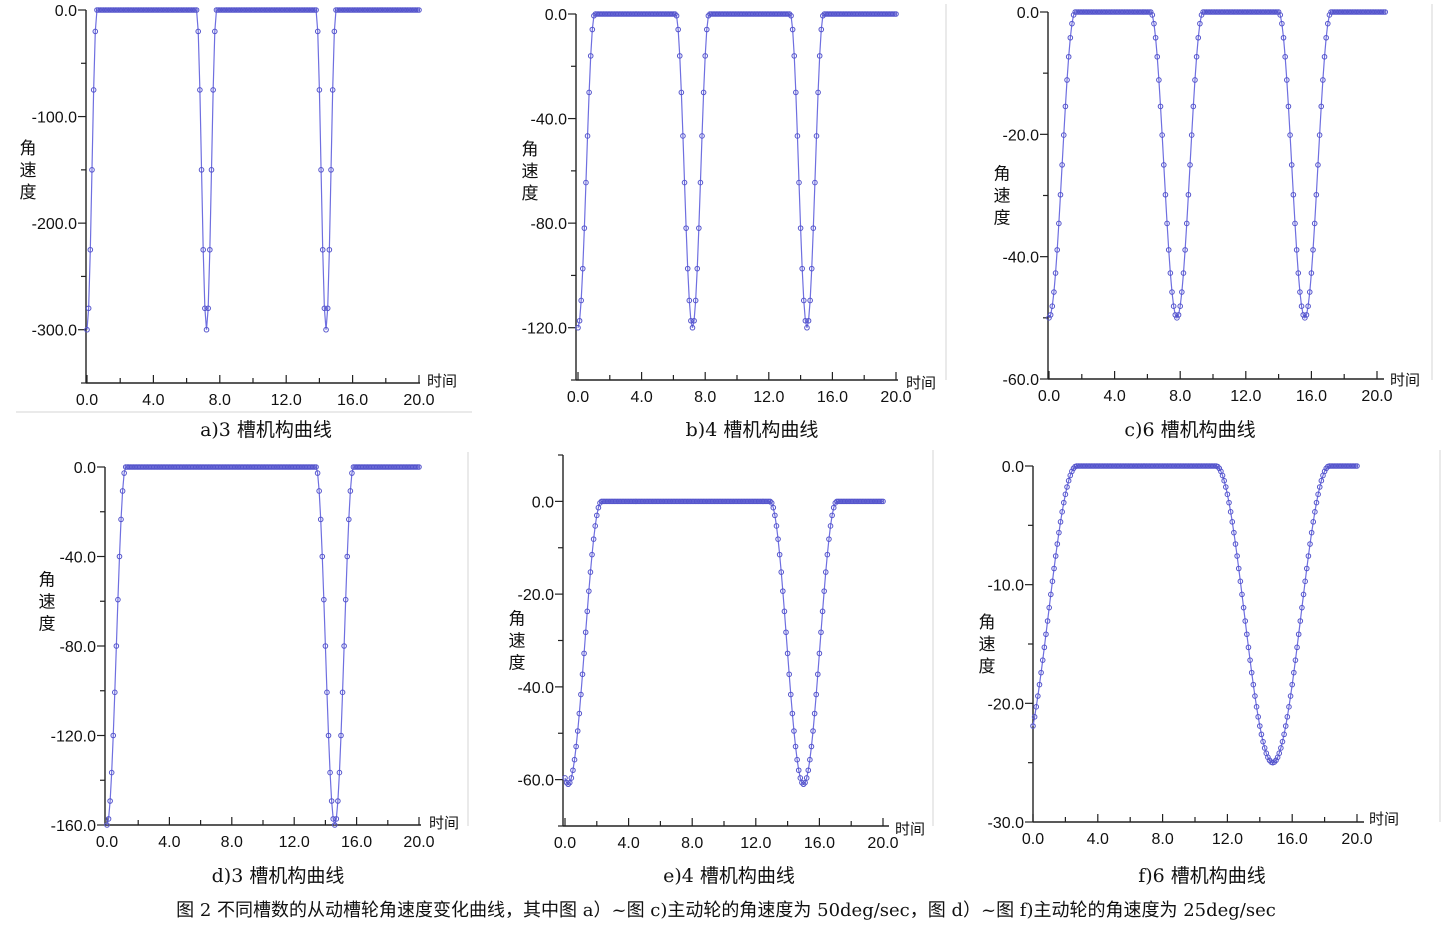 The image size is (1453, 927). I want to click on y-tick-label: -120.0, so click(73, 737).